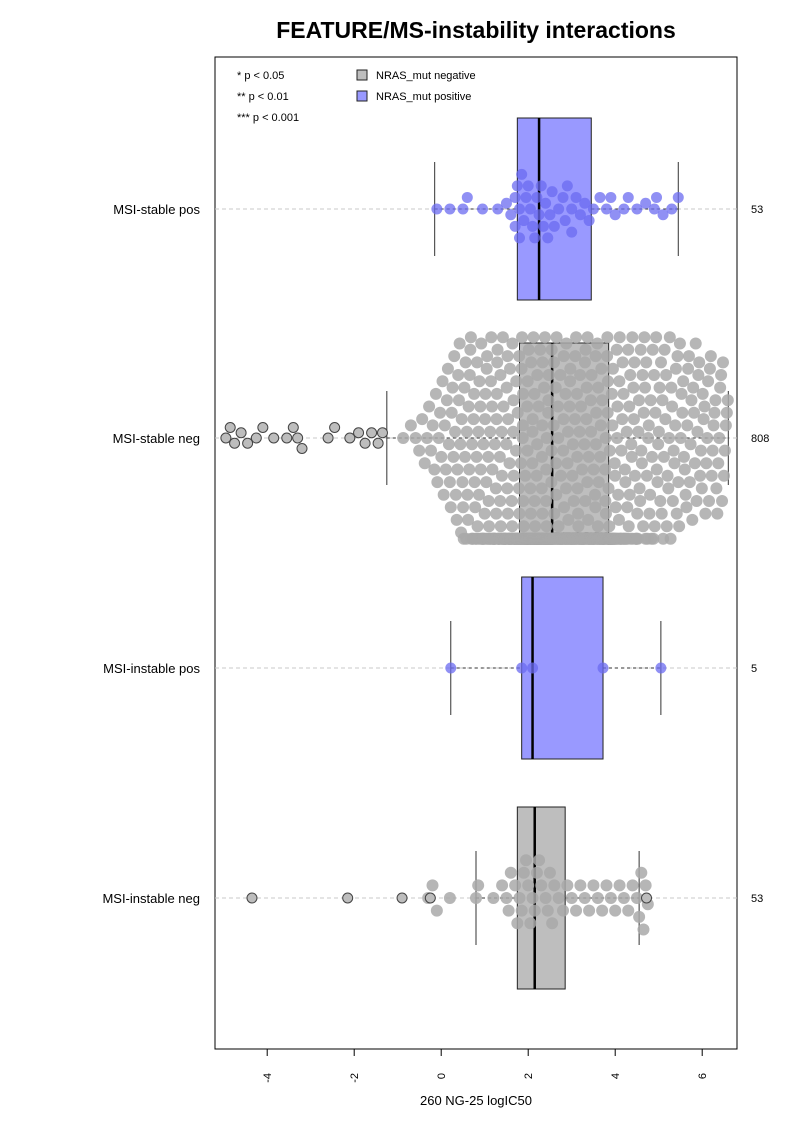 Image resolution: width=793 pixels, height=1122 pixels. What do you see at coordinates (156, 209) in the screenshot?
I see `group-label: MSI-stable pos` at bounding box center [156, 209].